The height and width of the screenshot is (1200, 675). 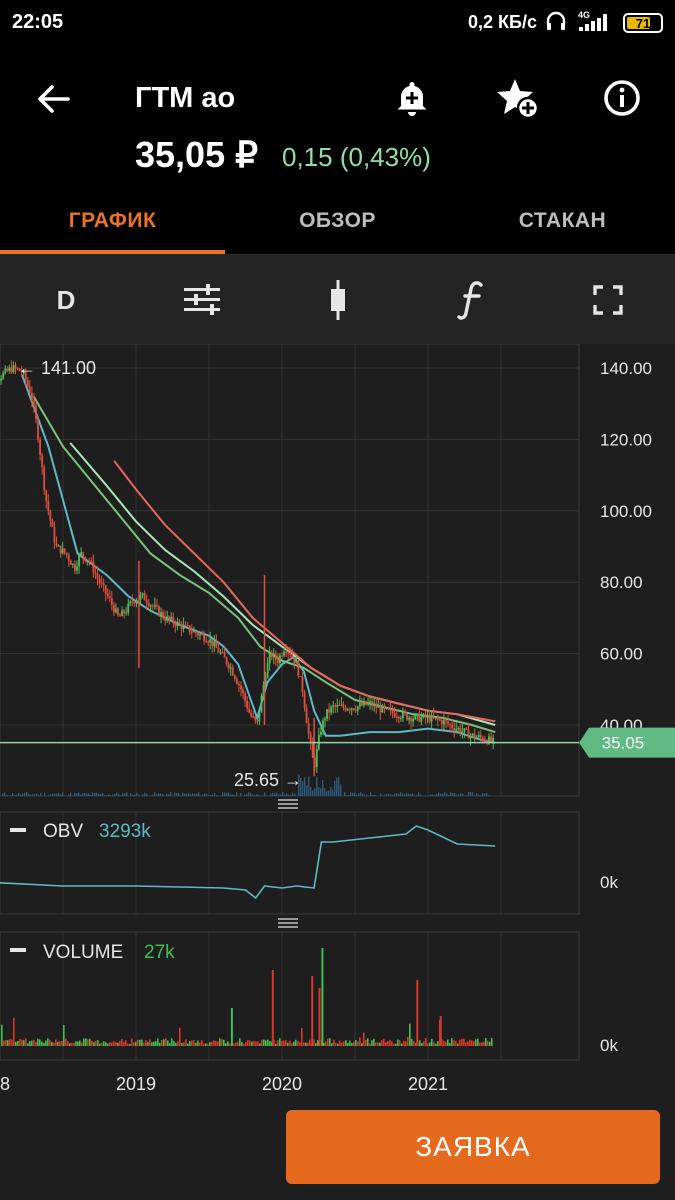 What do you see at coordinates (608, 300) in the screenshot?
I see `fullscreen-button` at bounding box center [608, 300].